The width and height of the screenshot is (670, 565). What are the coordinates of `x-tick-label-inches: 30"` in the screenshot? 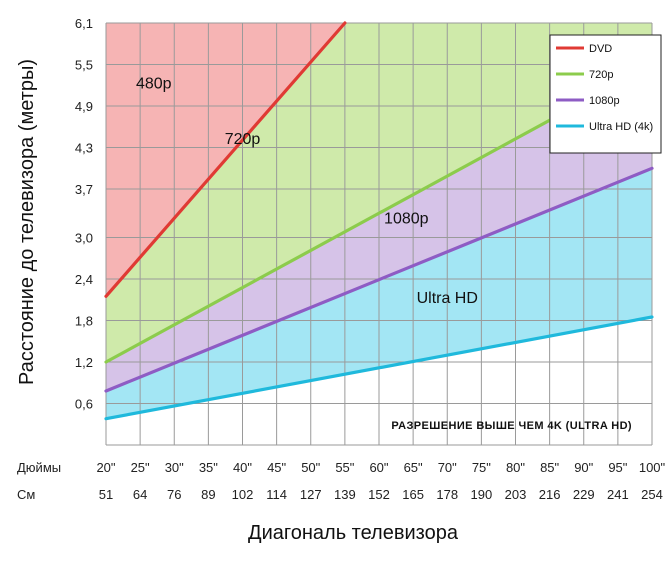 It's located at (174, 467).